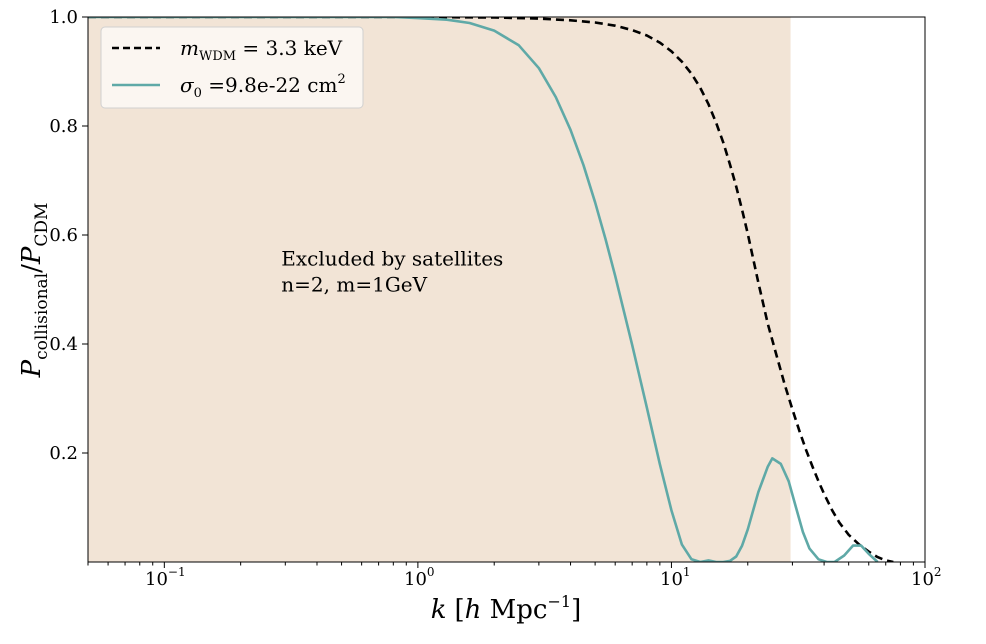  I want to click on legend: mWDM = 3.3 keV σ0 =9.8e-22 cm2, so click(232, 67).